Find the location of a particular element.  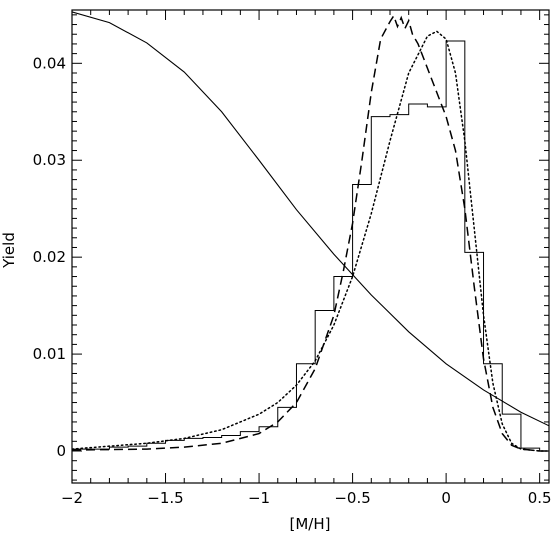

y-tick-label: 0.02 is located at coordinates (49, 257).